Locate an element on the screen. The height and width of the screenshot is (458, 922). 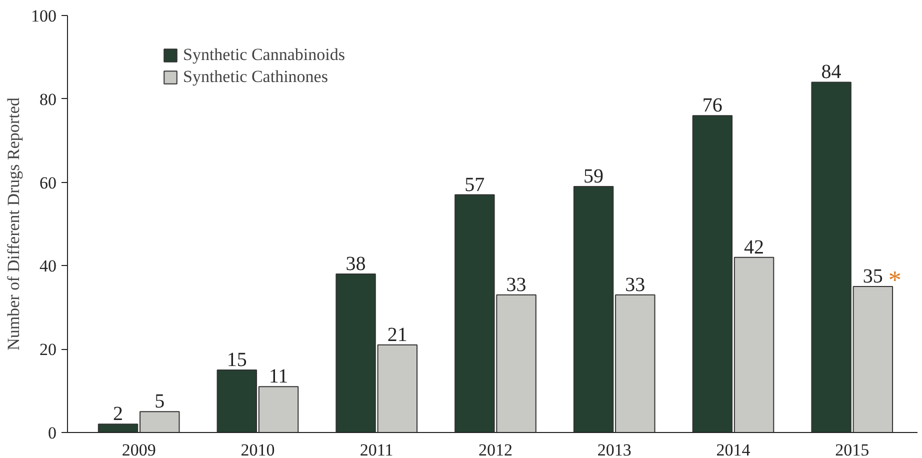
legend-label: Synthetic Cannabinoids is located at coordinates (264, 55).